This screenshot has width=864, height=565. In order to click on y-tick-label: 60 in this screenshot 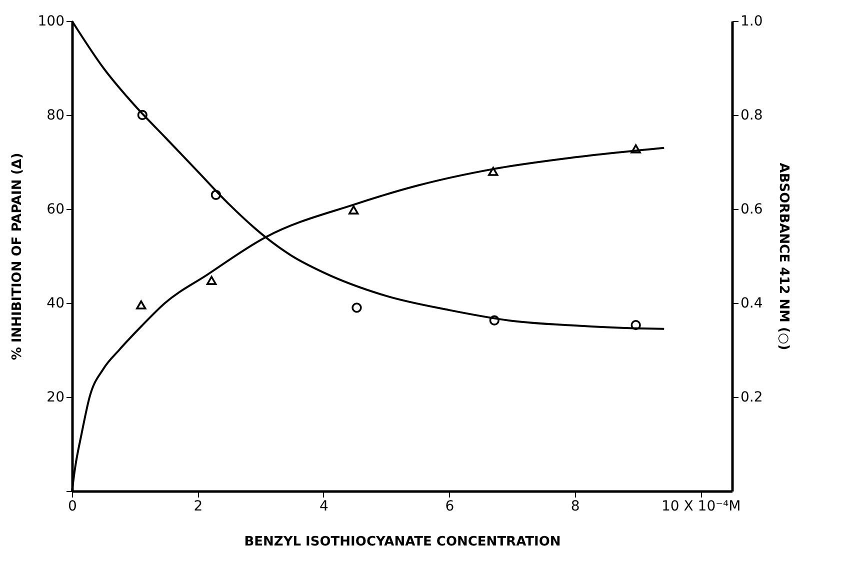, I will do `click(55, 210)`.